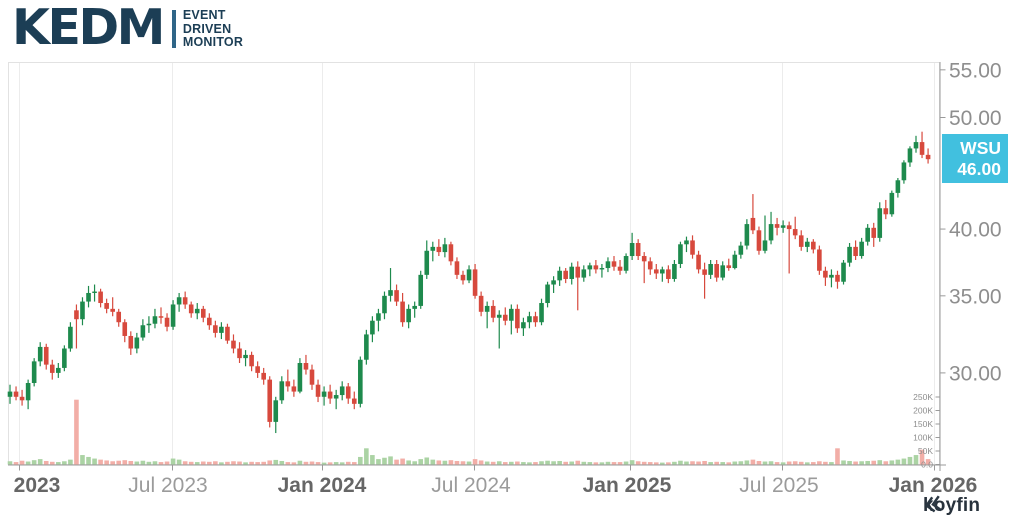 This screenshot has width=1024, height=529. Describe the element at coordinates (213, 42) in the screenshot. I see `brand-tagline-line: MONITOR` at that location.